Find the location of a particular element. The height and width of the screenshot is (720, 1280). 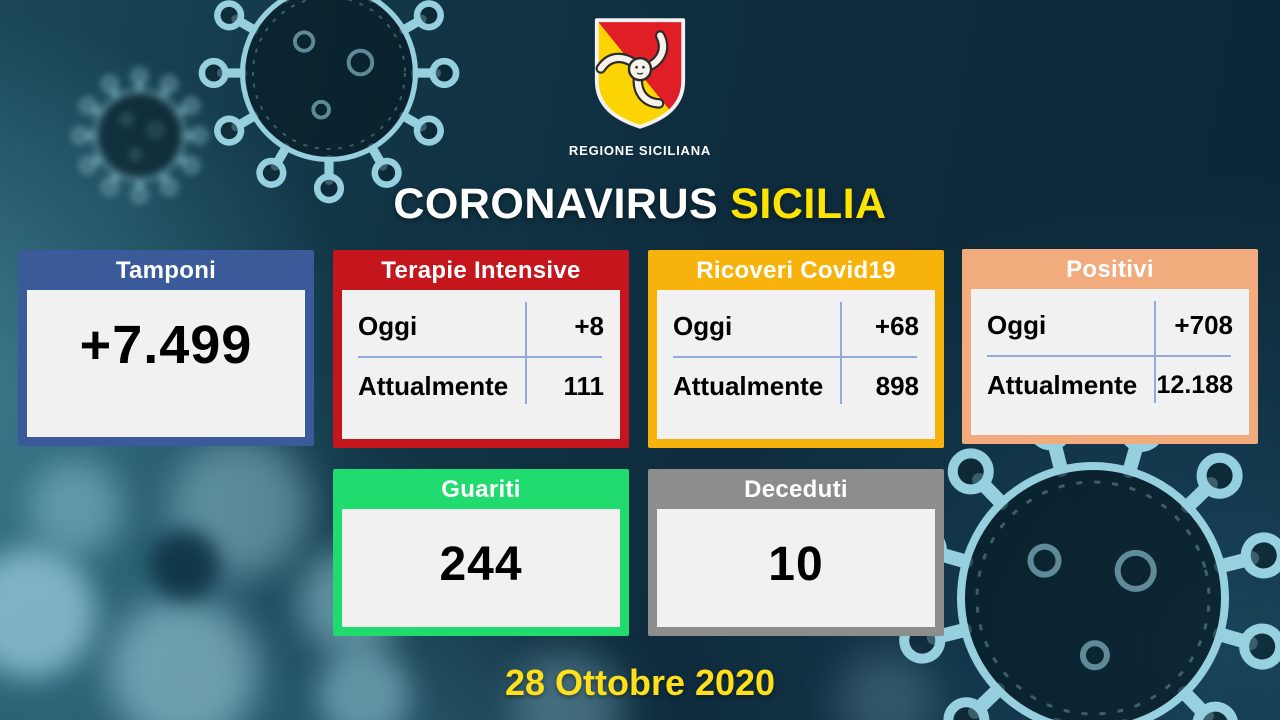

stat-row-attualmente: Attualmente 12.188 is located at coordinates (1110, 385).